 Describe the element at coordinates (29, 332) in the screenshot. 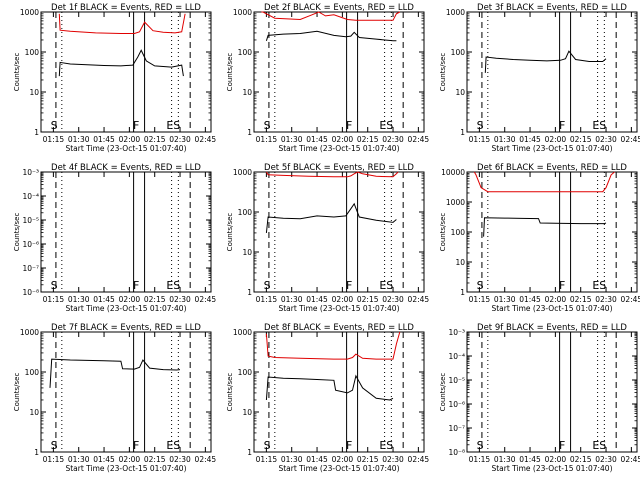

I see `y-tick-label: 1000` at that location.